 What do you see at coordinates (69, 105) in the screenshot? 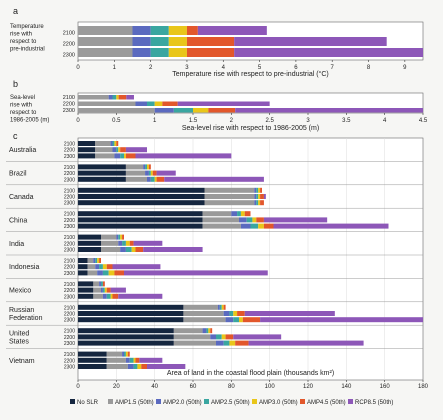
I see `year-label-b-1: 2200` at bounding box center [69, 105].